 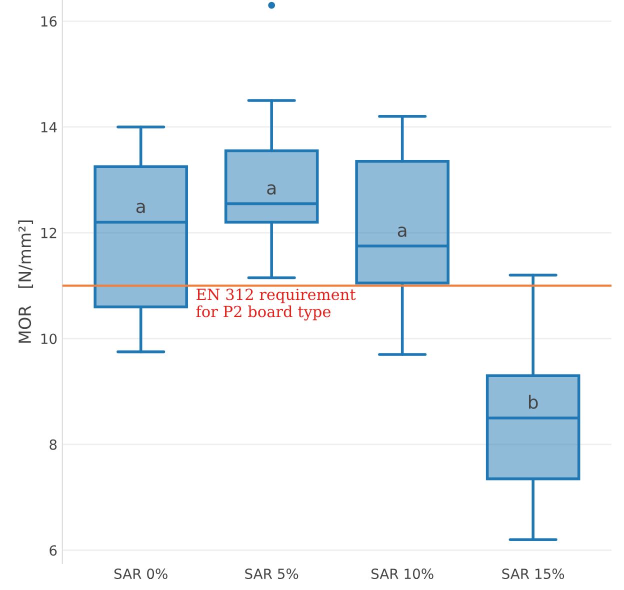 What do you see at coordinates (53, 550) in the screenshot?
I see `y-tick-label: 6` at bounding box center [53, 550].